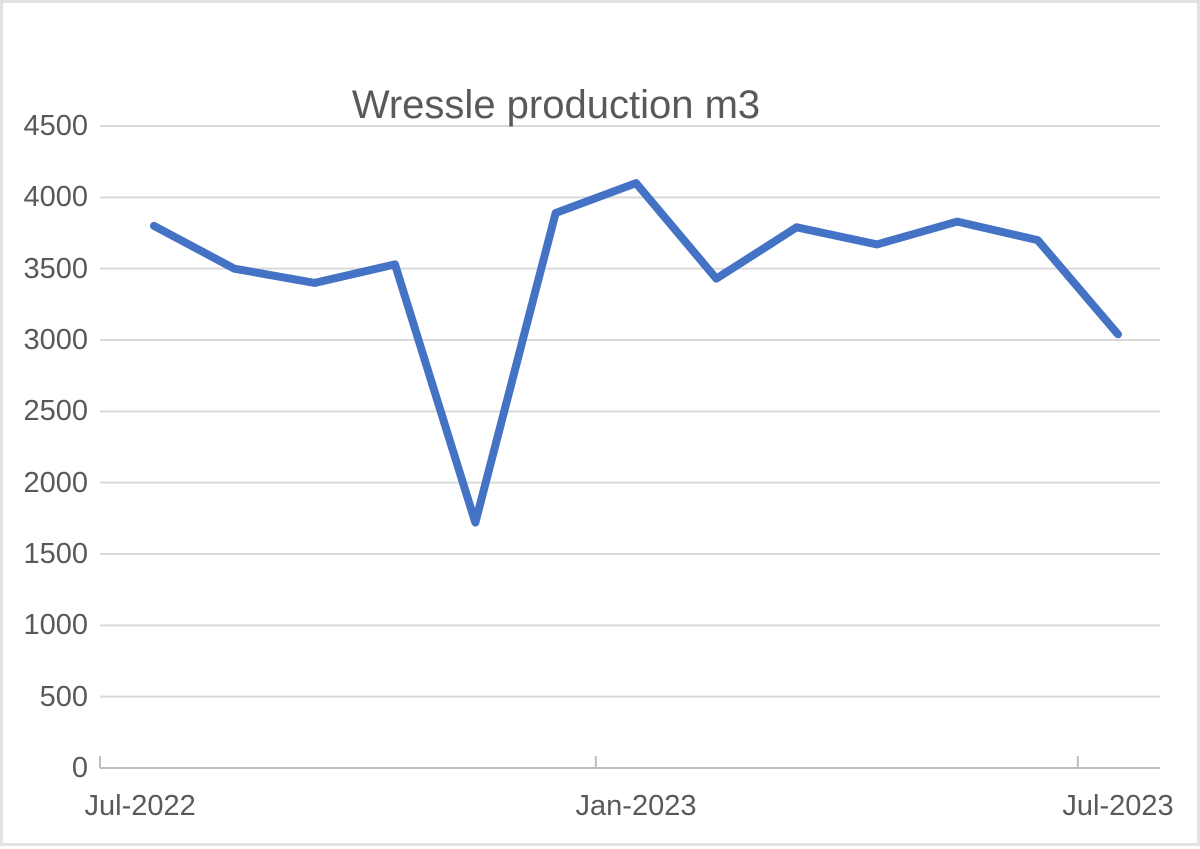 The image size is (1200, 849). What do you see at coordinates (79, 768) in the screenshot?
I see `y-axis-label: 0` at bounding box center [79, 768].